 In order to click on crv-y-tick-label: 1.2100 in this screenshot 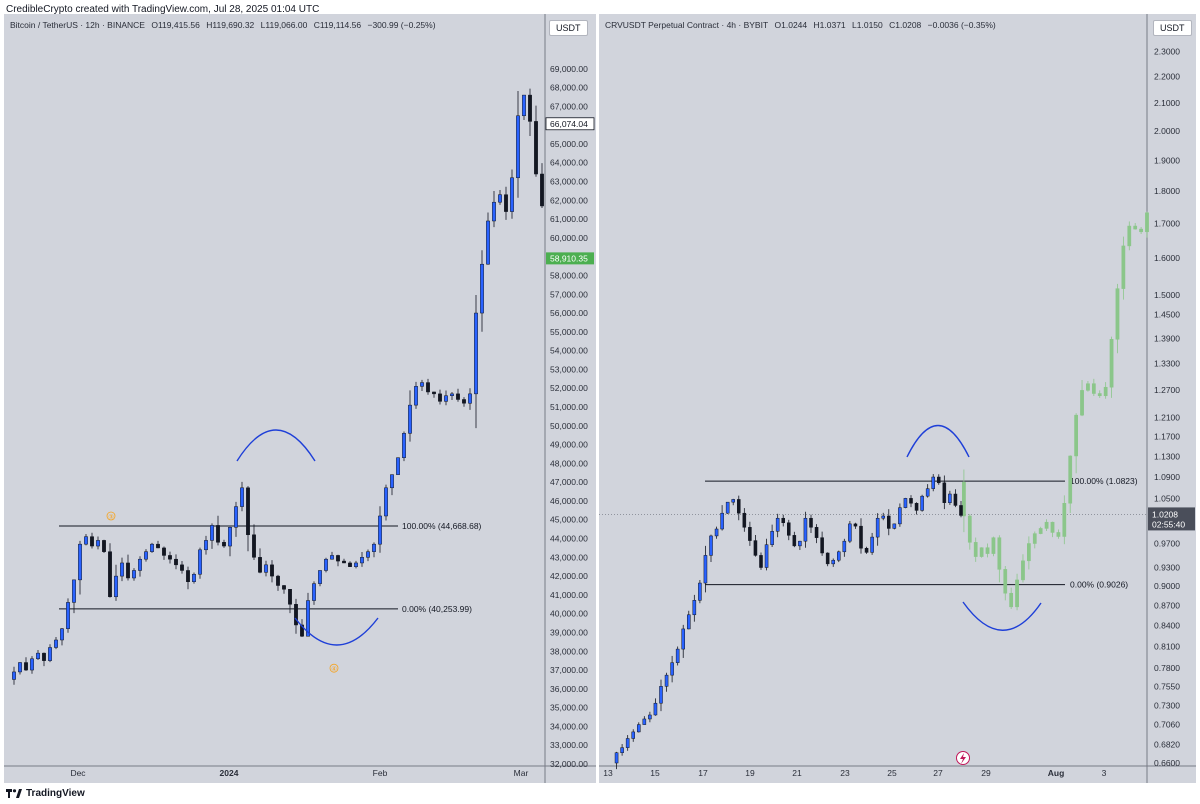, I will do `click(1167, 417)`.